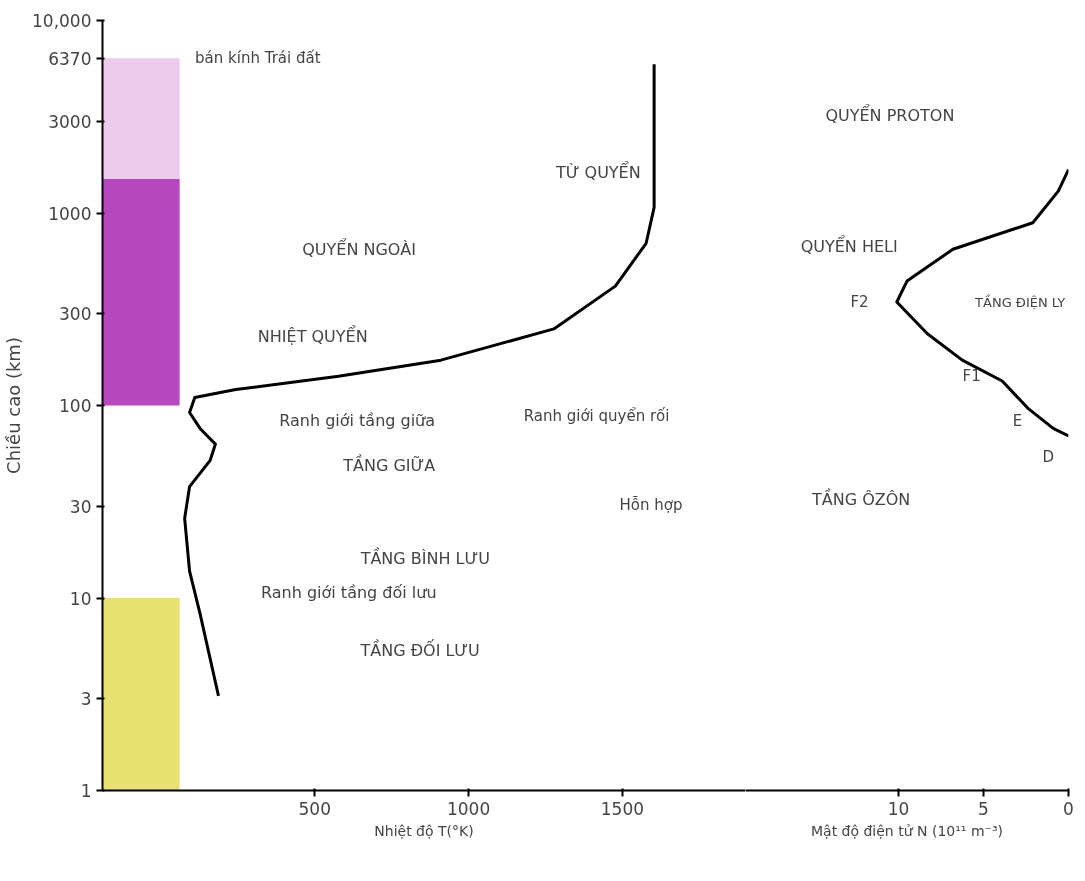  What do you see at coordinates (849, 245) in the screenshot?
I see `annotation: QUYỂN HELI` at bounding box center [849, 245].